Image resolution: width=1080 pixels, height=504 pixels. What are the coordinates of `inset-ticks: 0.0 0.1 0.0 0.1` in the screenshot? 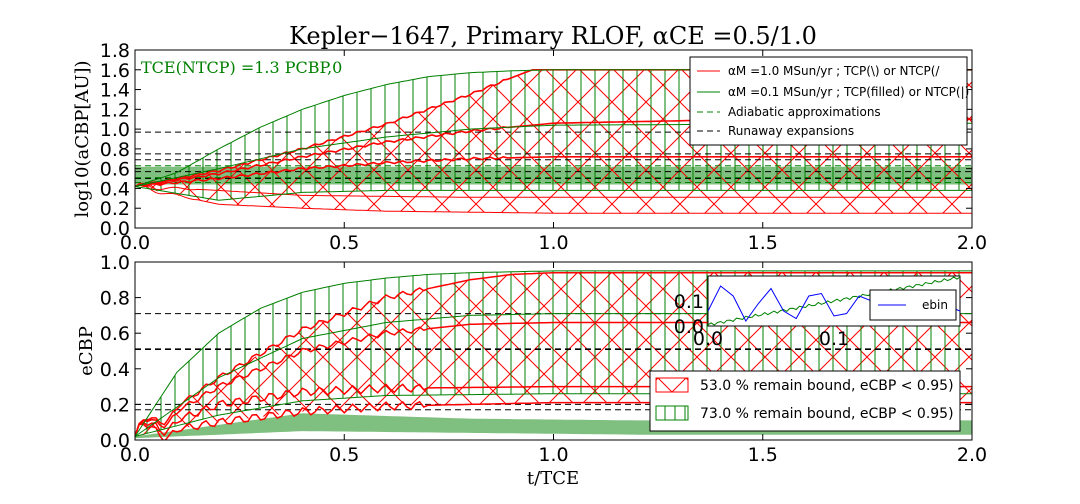 It's located at (761, 320).